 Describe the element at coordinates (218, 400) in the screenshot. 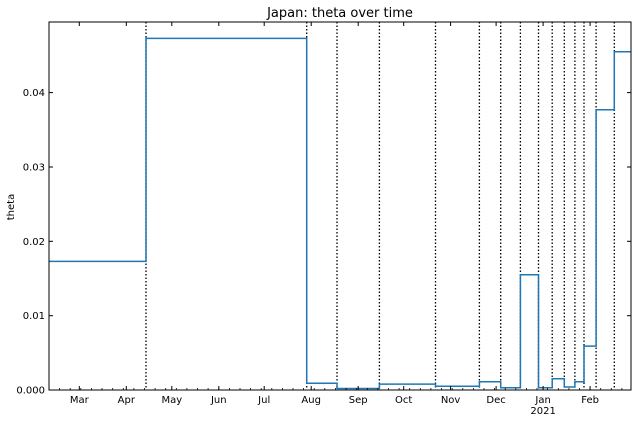

I see `x-tick-label-3: Jun` at that location.